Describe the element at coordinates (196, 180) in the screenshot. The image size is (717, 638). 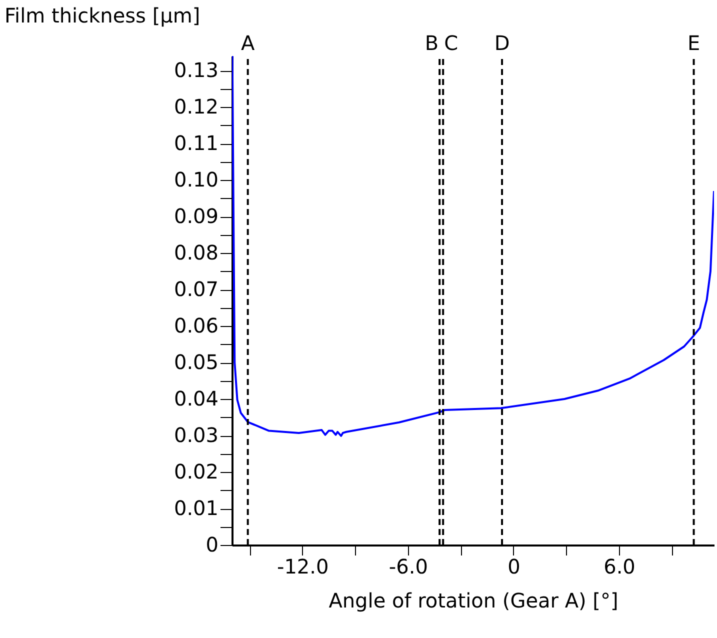
I see `y-tick-label: 0.10` at that location.